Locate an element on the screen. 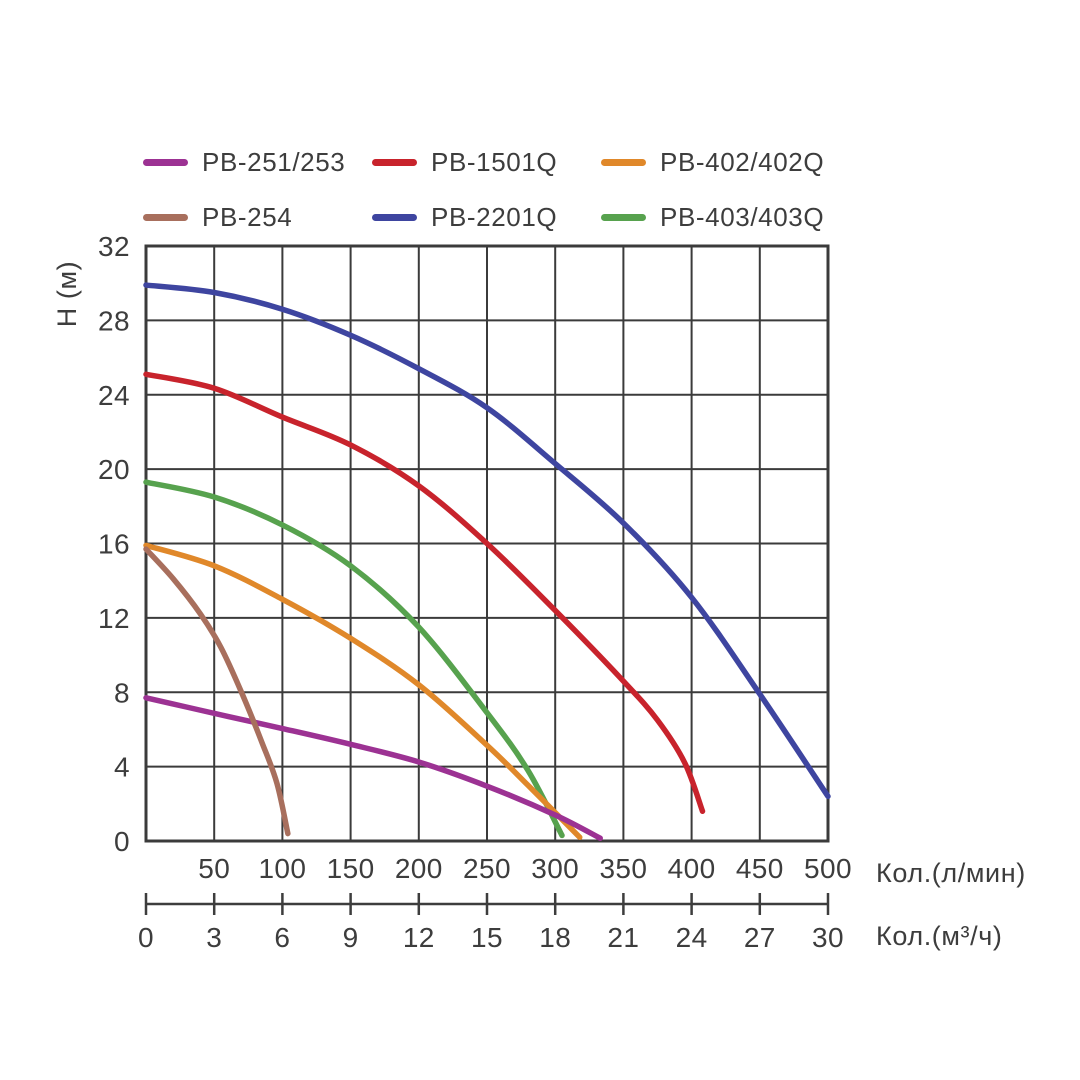 The image size is (1080, 1080). x-secondary-tick-label: 6 is located at coordinates (282, 937).